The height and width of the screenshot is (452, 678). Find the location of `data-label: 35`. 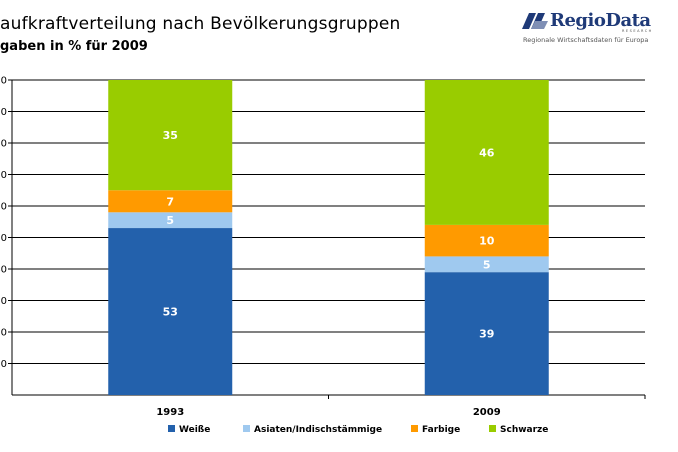

data-label: 35 is located at coordinates (170, 135).